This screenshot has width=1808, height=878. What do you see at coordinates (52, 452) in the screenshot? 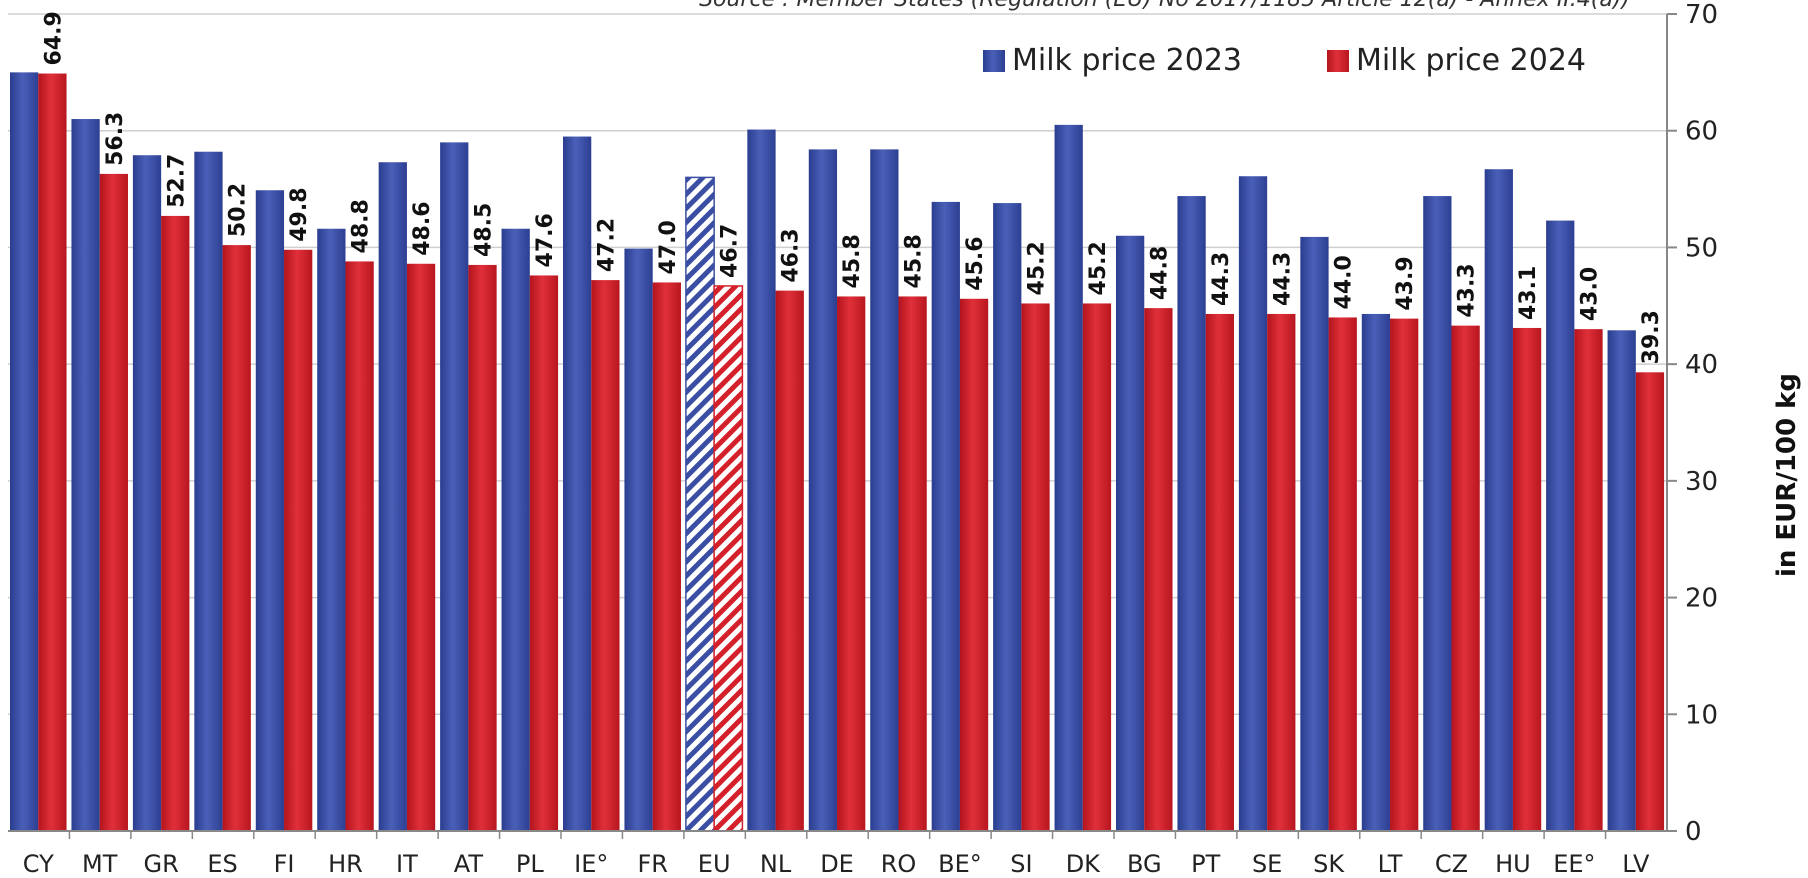
I see `bar-2024-CY` at bounding box center [52, 452].